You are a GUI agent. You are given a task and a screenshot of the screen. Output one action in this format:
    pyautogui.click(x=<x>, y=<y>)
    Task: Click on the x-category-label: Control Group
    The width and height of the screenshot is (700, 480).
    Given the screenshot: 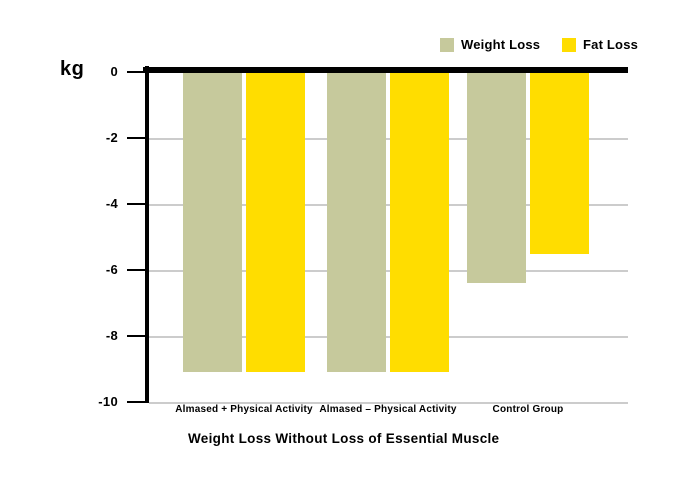 What is the action you would take?
    pyautogui.click(x=528, y=409)
    